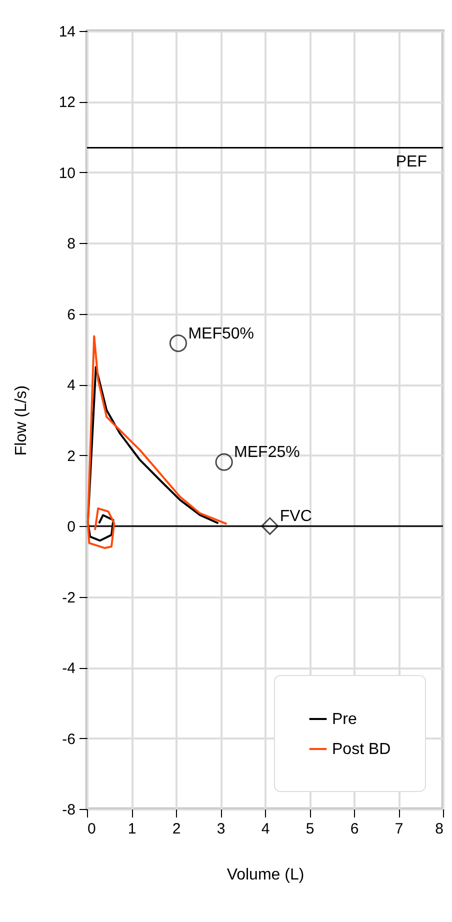 This screenshot has width=452, height=922. What do you see at coordinates (221, 333) in the screenshot?
I see `series-label: MEF50%` at bounding box center [221, 333].